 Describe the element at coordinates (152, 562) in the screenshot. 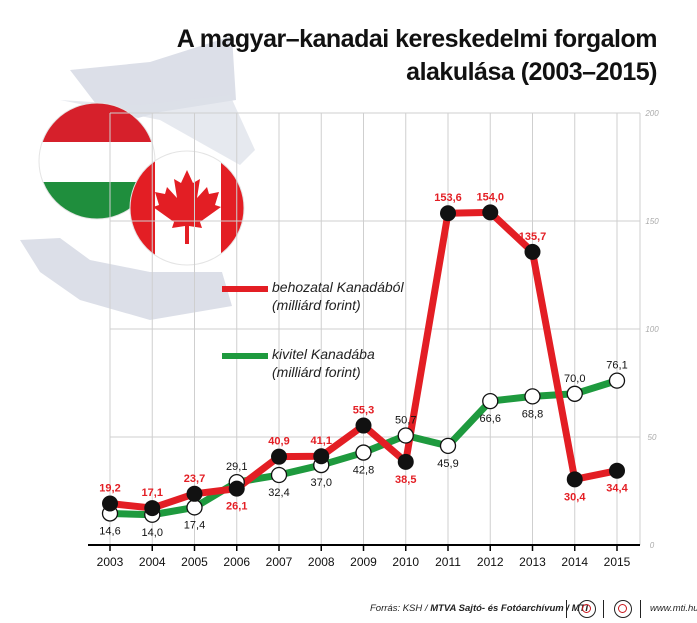

I see `x-tick-label: 2004` at that location.